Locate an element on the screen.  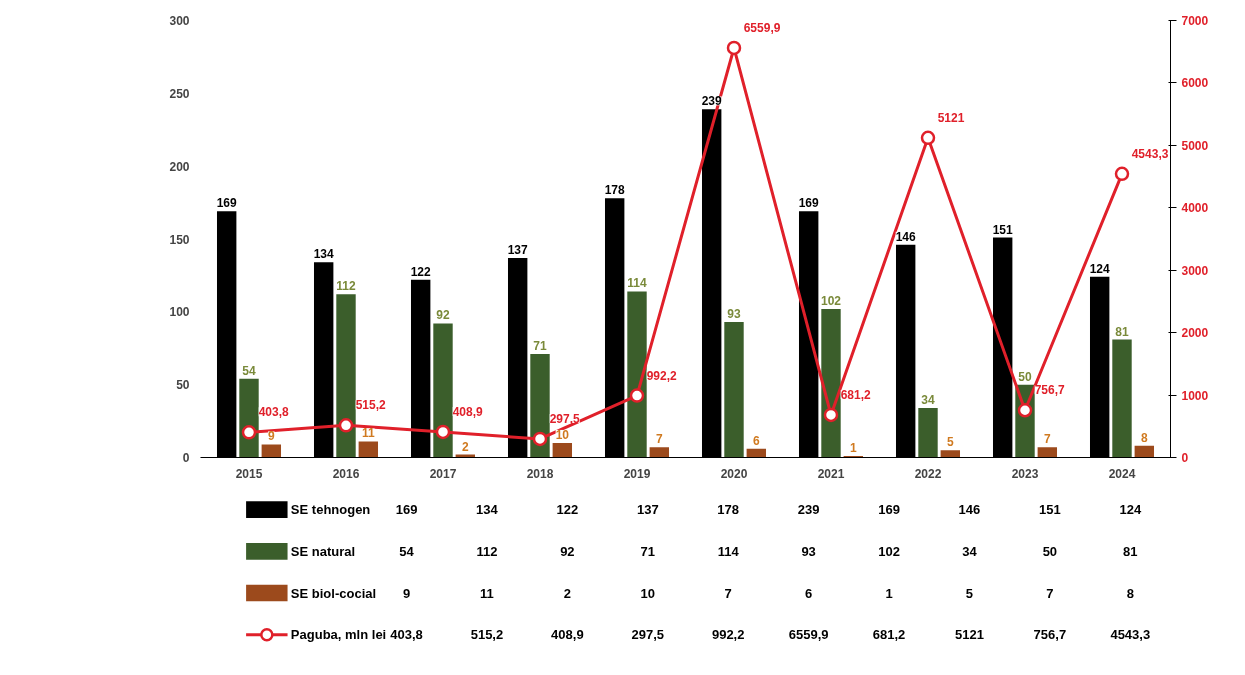
data-label: 151 is located at coordinates (1003, 229).